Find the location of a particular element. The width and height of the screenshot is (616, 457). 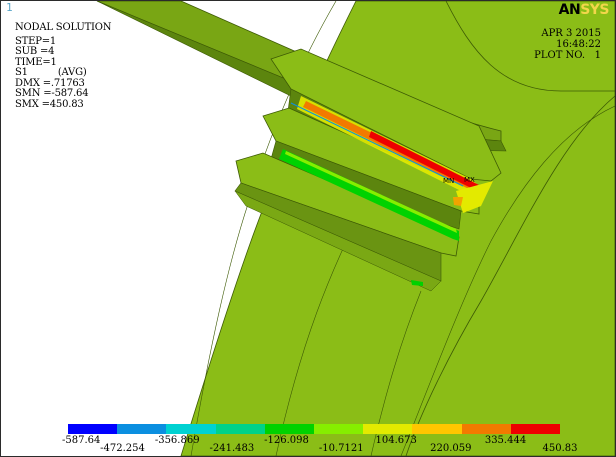

stress-band-green-light is located at coordinates (371, 192).